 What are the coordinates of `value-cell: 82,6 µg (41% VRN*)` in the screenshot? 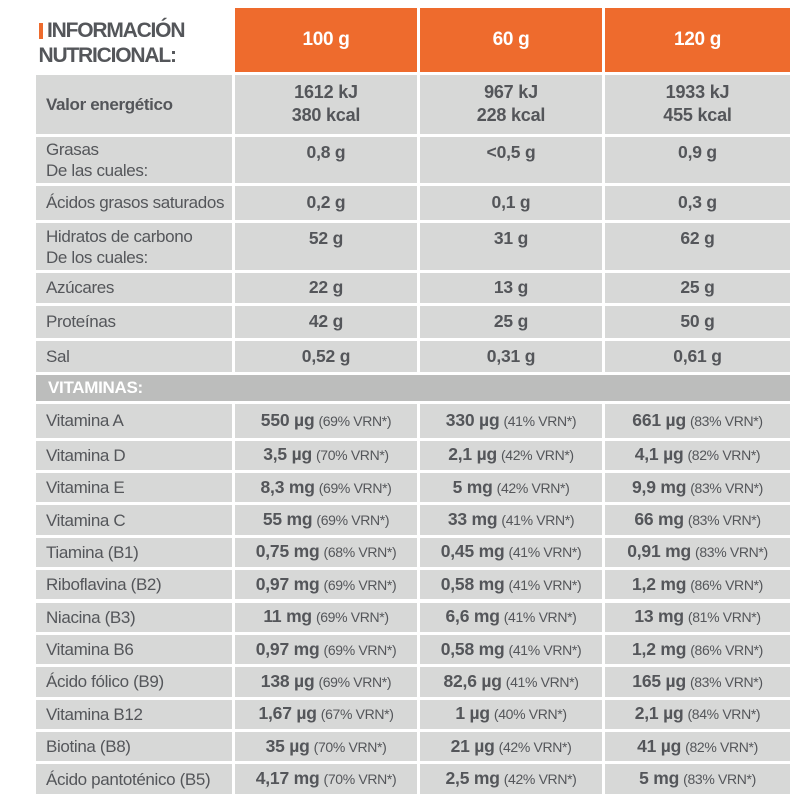 It's located at (511, 682).